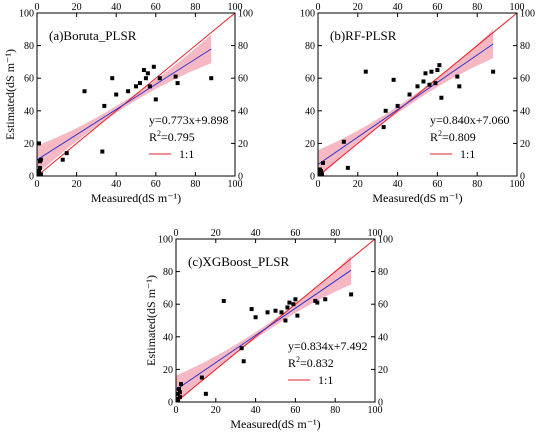 This screenshot has width=550, height=437. Describe the element at coordinates (159, 133) in the screenshot. I see `r2-exponent: 2` at that location.